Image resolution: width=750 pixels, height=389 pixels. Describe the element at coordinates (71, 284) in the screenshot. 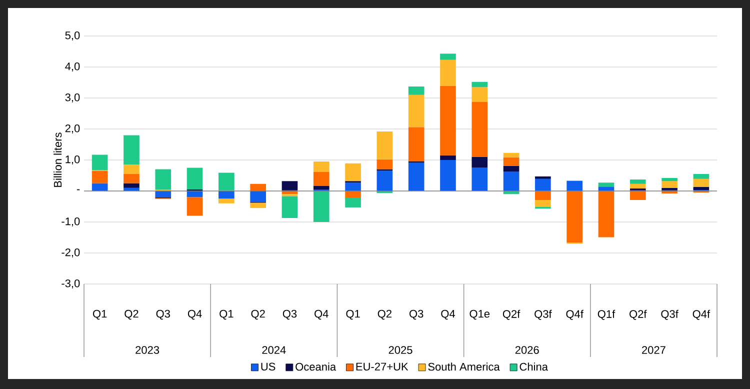

I see `y-tick-label: -3,0` at that location.